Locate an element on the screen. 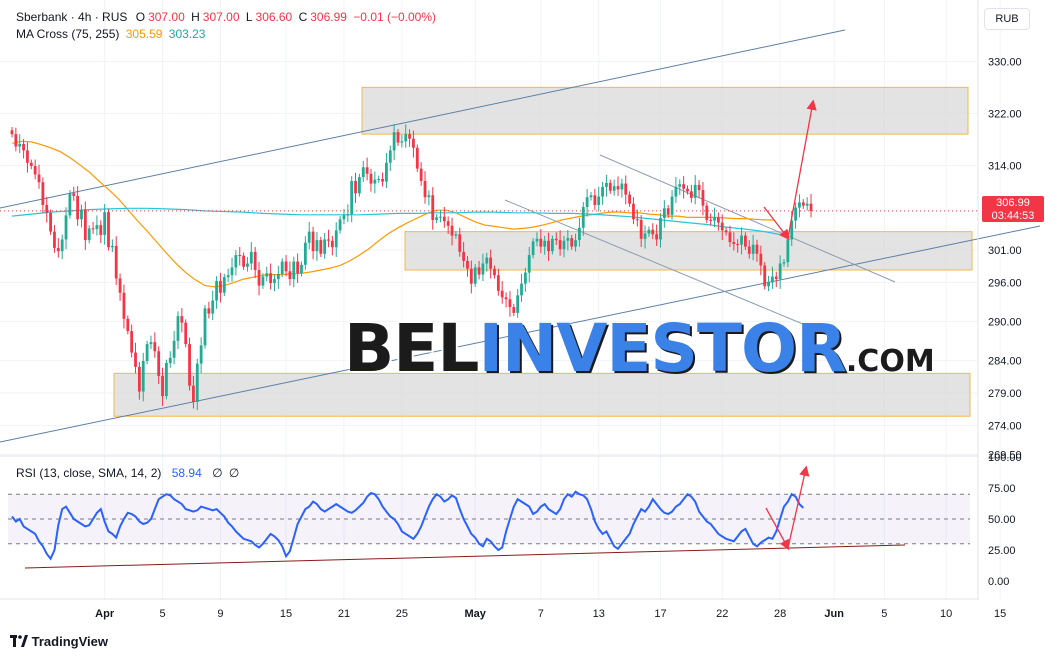 Image resolution: width=1062 pixels, height=659 pixels. price-tick-label: 301.00 is located at coordinates (1005, 251).